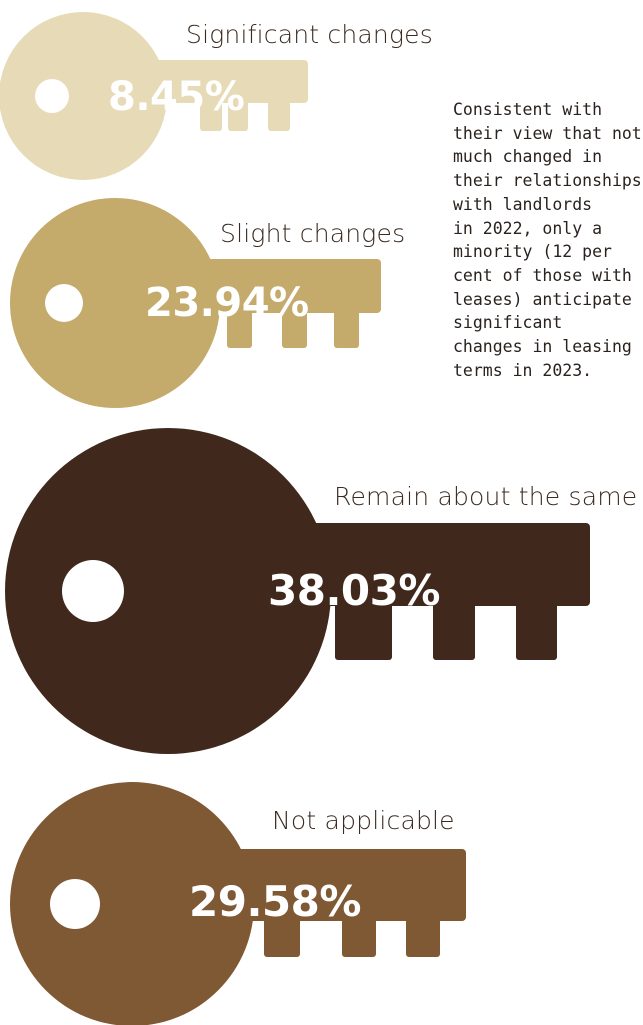 The height and width of the screenshot is (1025, 643). I want to click on note-line: minority (12 per, so click(532, 252).